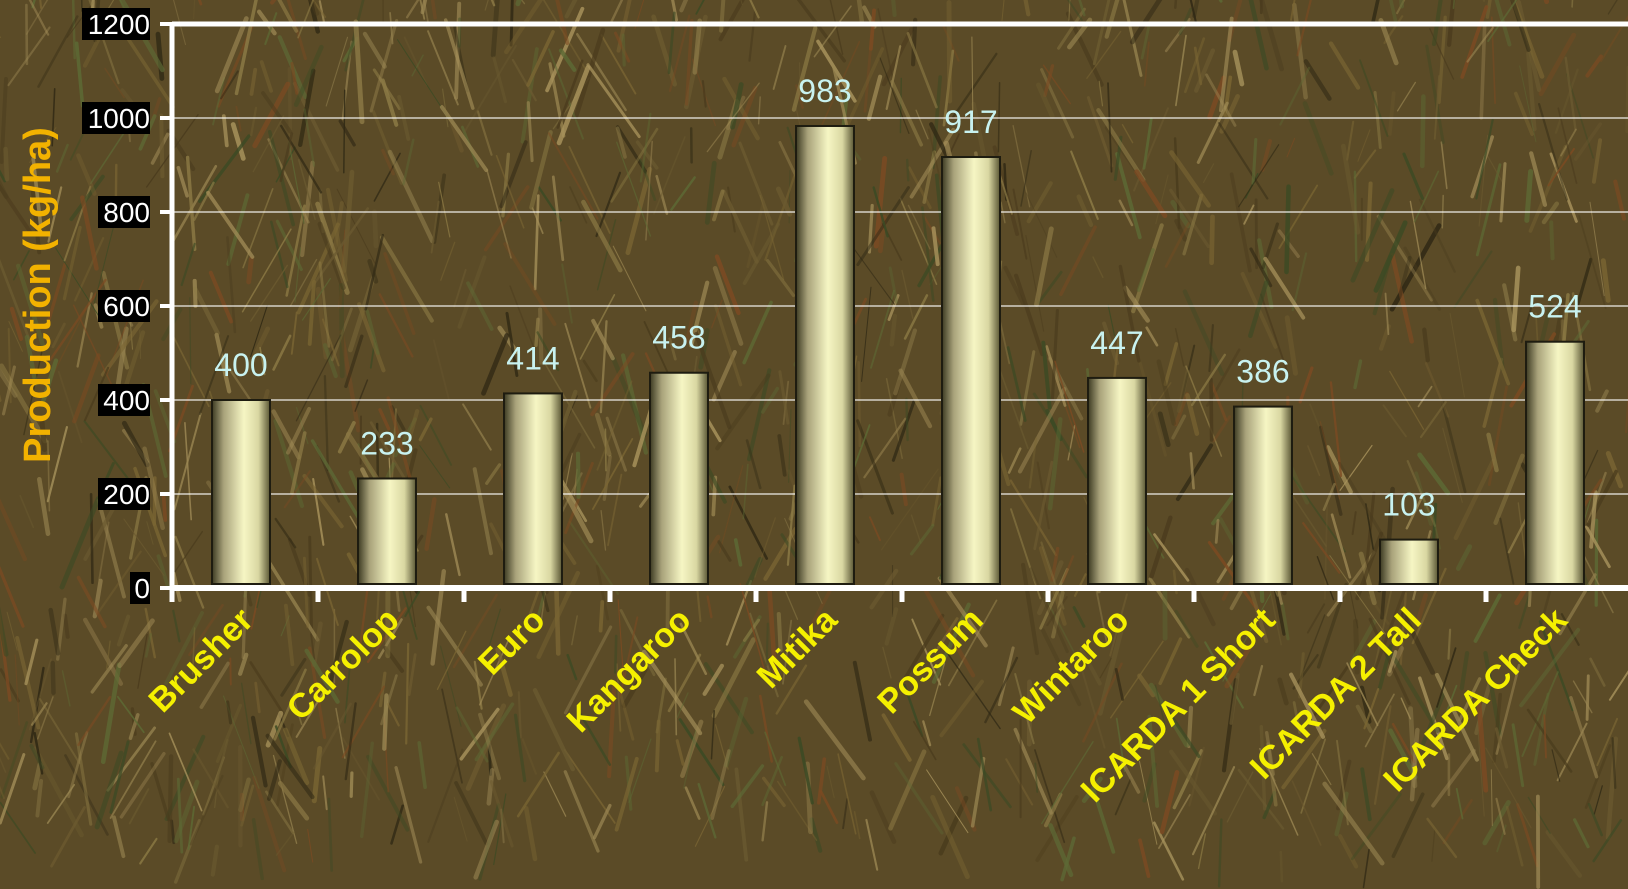 This screenshot has height=889, width=1628. What do you see at coordinates (798, 648) in the screenshot?
I see `category-label: Mitika` at bounding box center [798, 648].